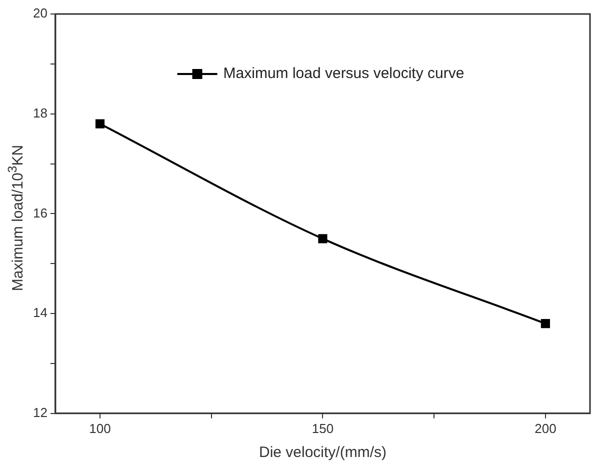 This screenshot has width=597, height=470. Describe the element at coordinates (545, 428) in the screenshot. I see `x-tick-label: 200` at that location.